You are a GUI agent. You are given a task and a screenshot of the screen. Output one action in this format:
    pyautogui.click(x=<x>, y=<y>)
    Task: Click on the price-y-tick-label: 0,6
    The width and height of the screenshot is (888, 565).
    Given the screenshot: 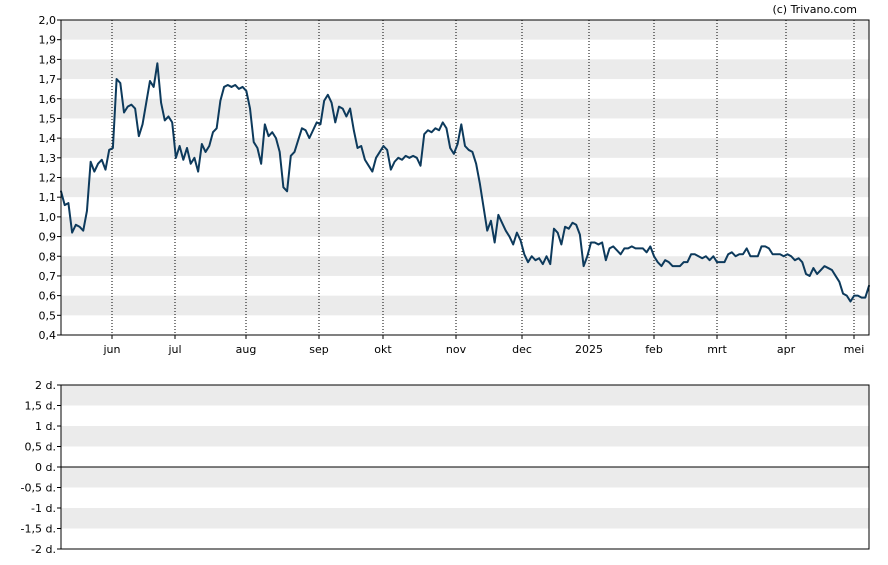 What is the action you would take?
    pyautogui.click(x=48, y=296)
    